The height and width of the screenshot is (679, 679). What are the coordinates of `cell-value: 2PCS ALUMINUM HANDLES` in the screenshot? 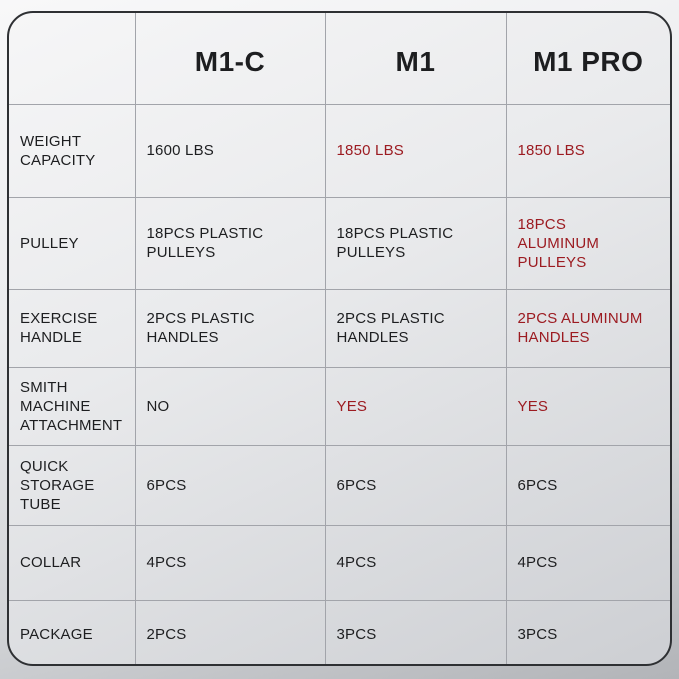 It's located at (580, 328).